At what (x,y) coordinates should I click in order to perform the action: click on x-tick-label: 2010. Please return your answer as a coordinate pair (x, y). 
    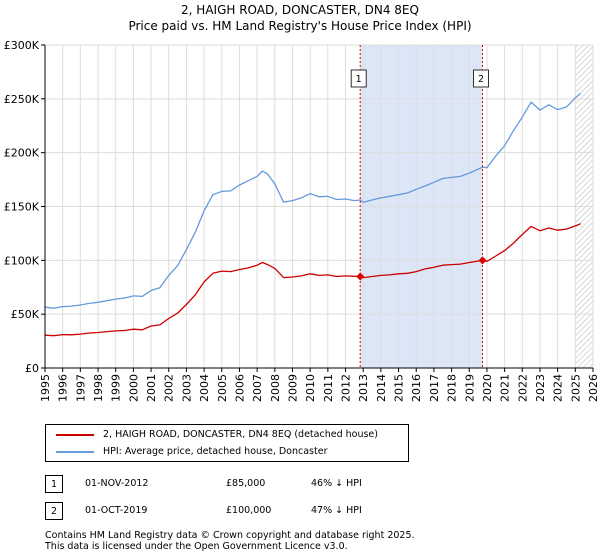
    Looking at the image, I should click on (310, 388).